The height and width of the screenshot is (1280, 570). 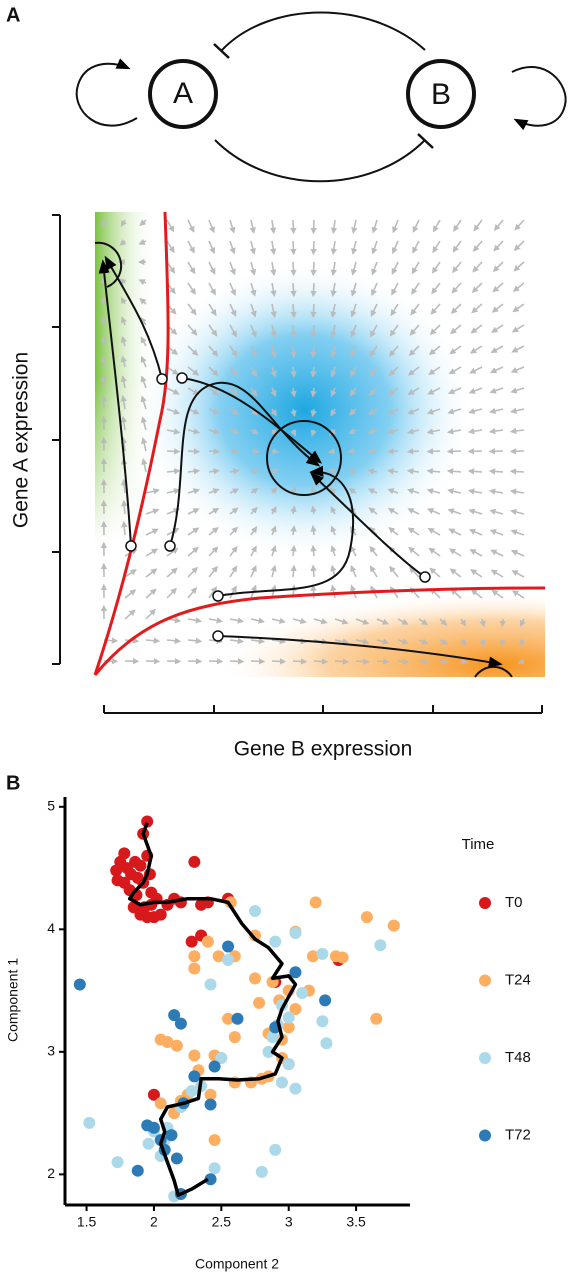 I want to click on node-circle, so click(x=183, y=94).